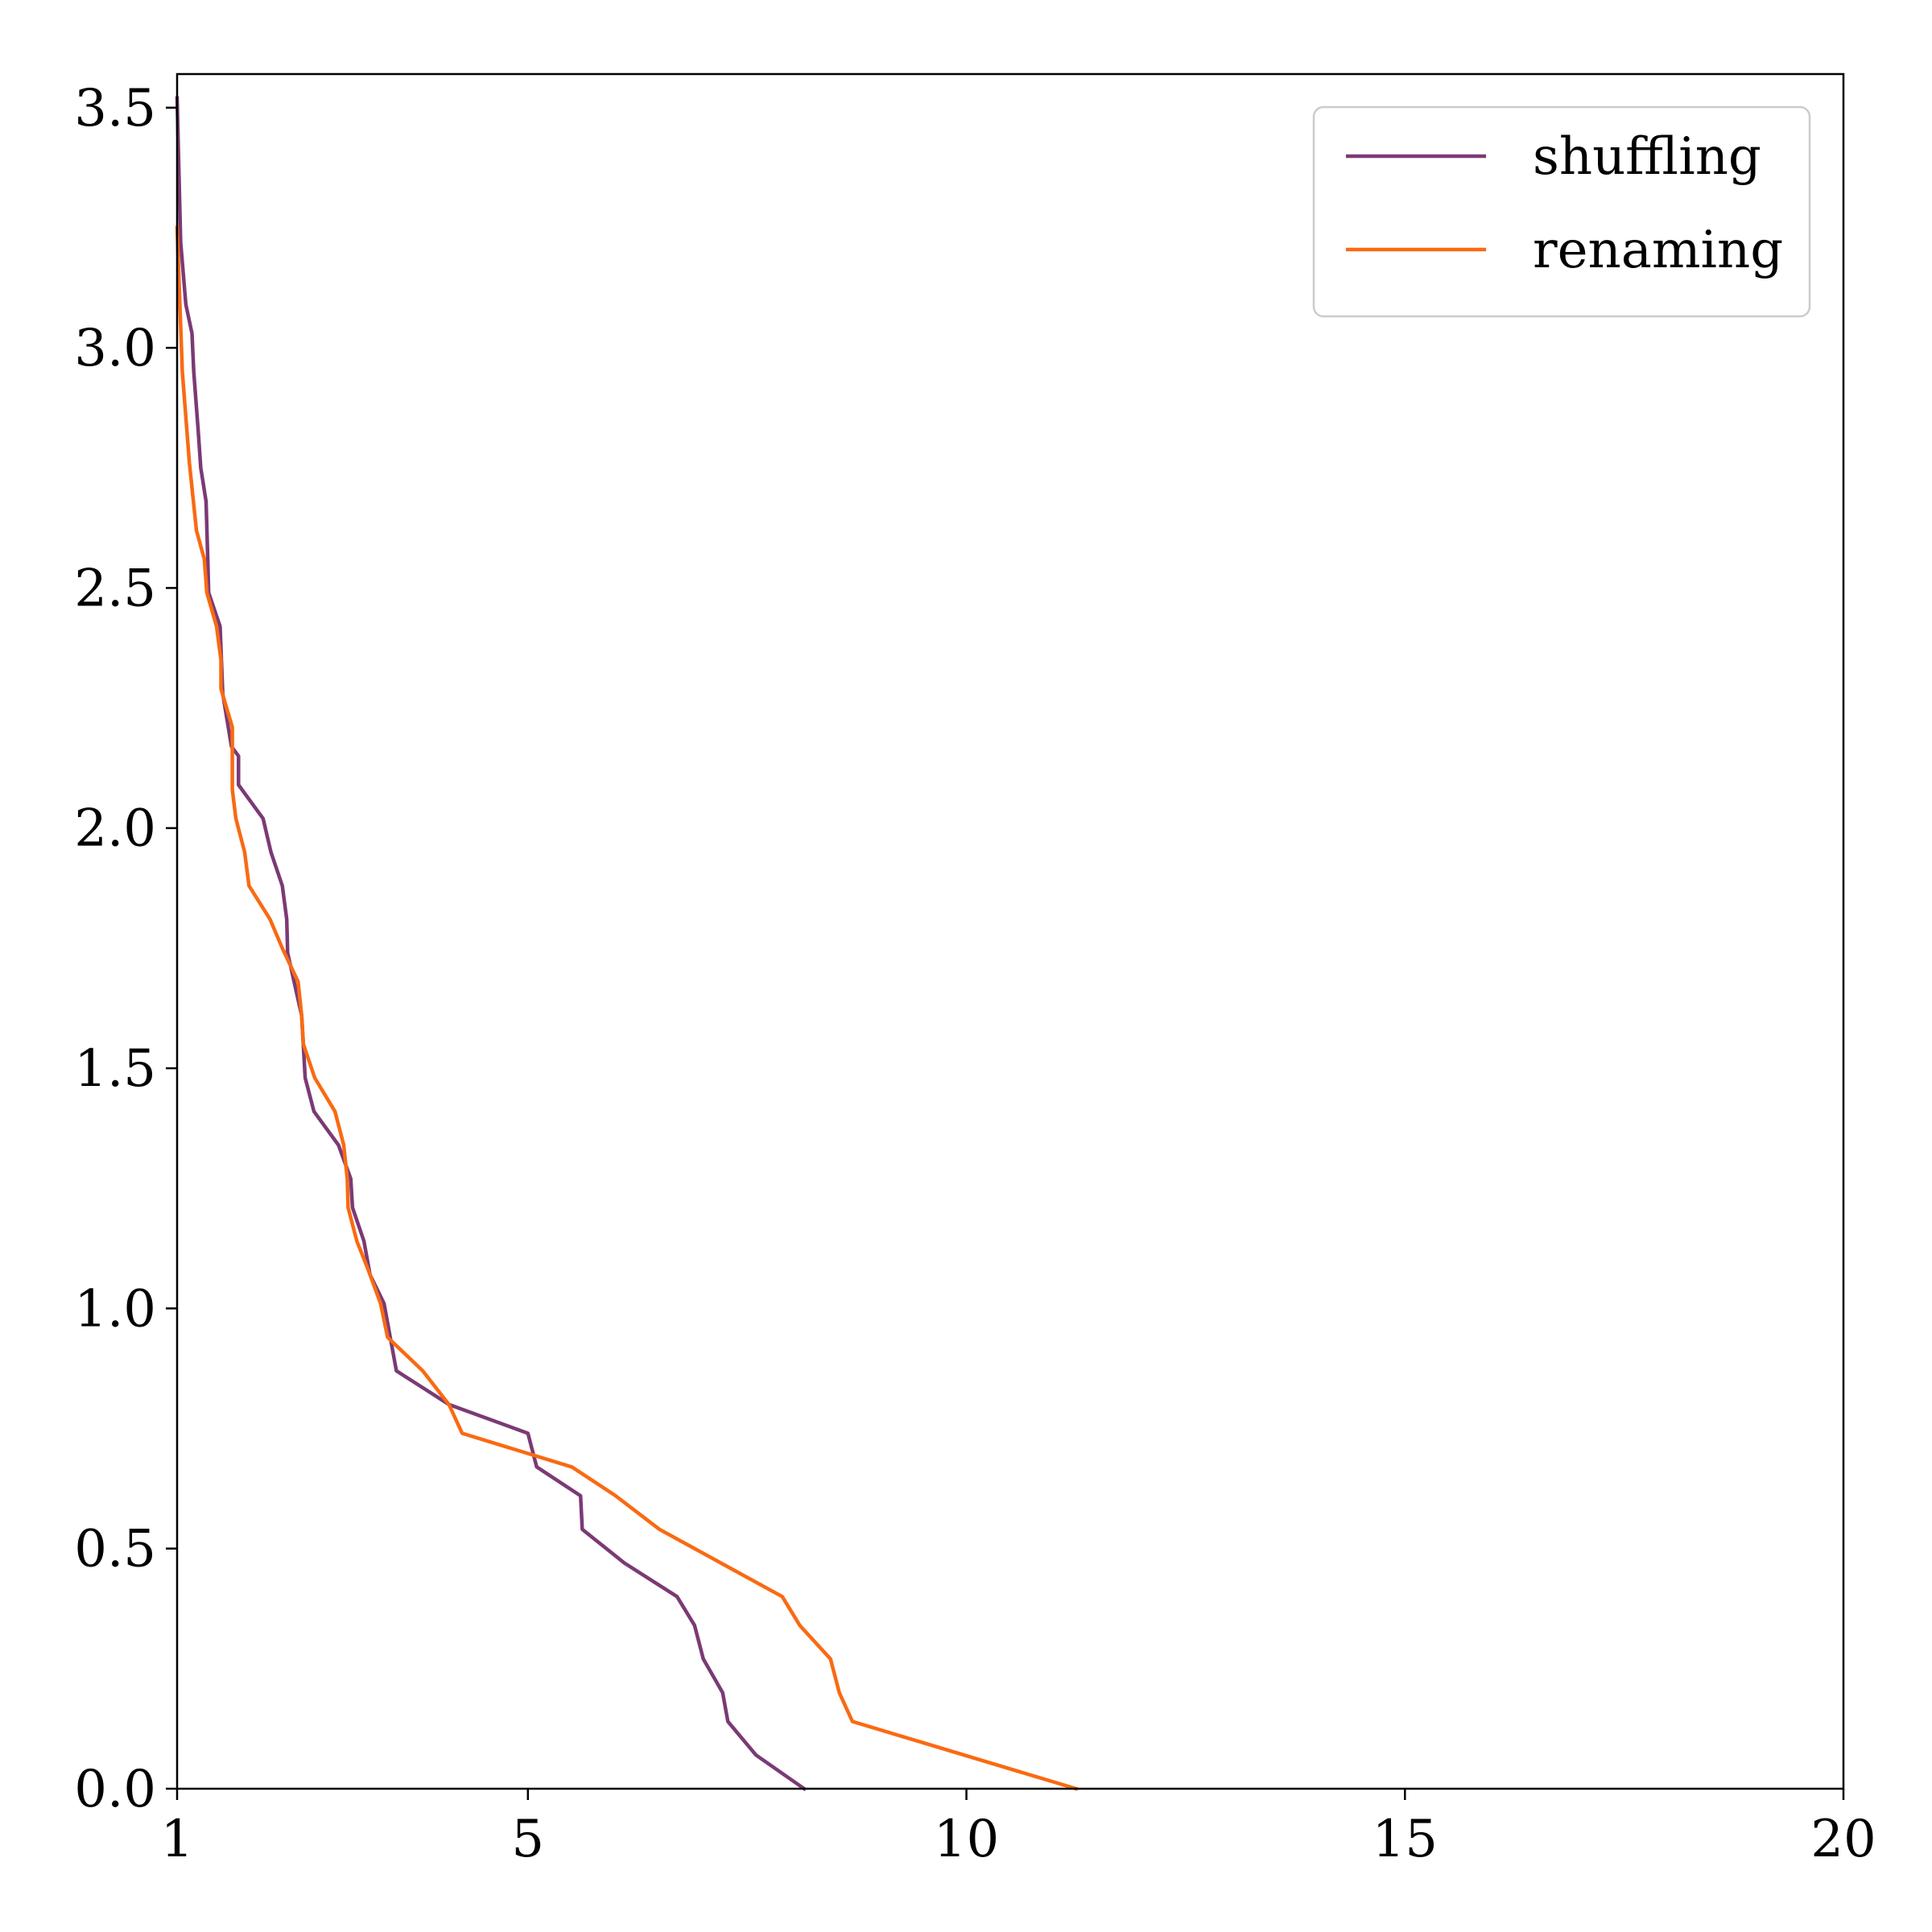  Describe the element at coordinates (115, 108) in the screenshot. I see `y-tick-label: 3.5` at that location.